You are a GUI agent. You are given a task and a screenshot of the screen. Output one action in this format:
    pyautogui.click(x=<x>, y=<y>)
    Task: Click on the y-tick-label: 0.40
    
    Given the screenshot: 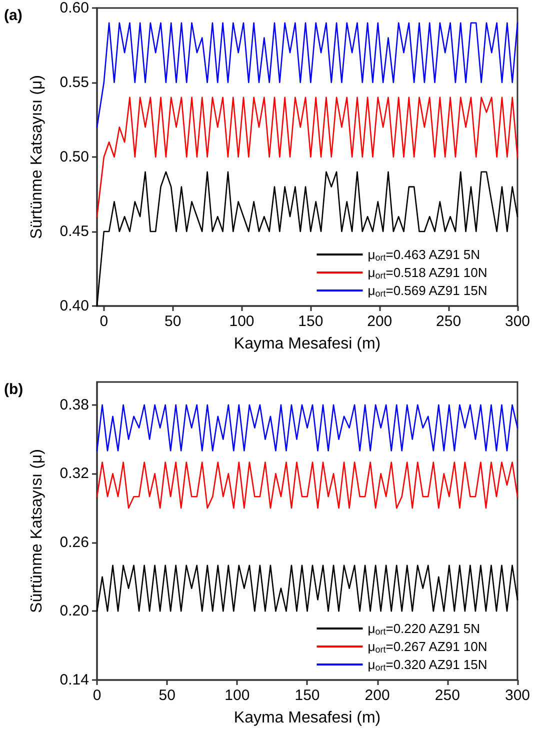 What is the action you would take?
    pyautogui.click(x=74, y=306)
    